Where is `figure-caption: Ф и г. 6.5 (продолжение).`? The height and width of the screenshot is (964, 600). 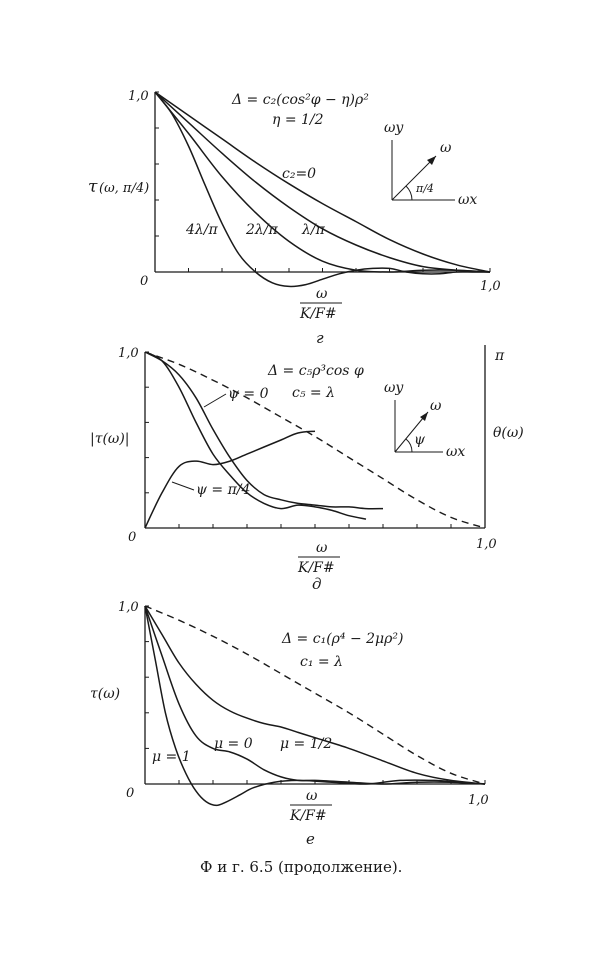
figure-caption: Ф и г. 6.5 (продолжение). is located at coordinates (301, 867).